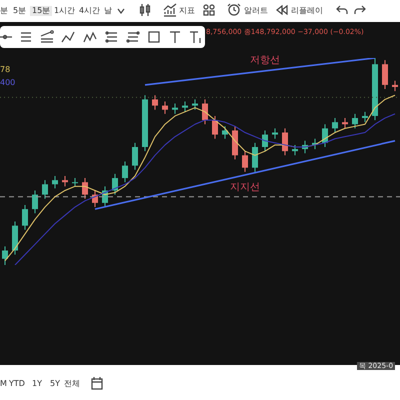  Describe the element at coordinates (5, 70) in the screenshot. I see `annotation: 78` at that location.